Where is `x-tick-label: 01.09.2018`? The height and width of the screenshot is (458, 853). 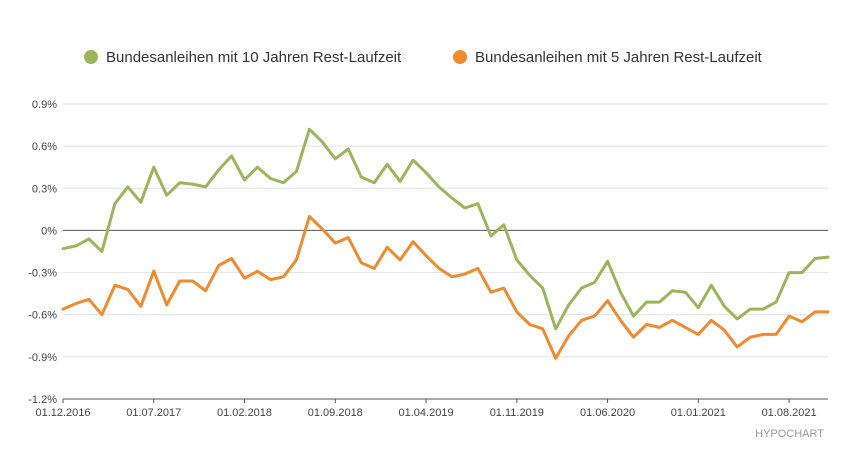
x-tick-label: 01.09.2018 is located at coordinates (335, 413).